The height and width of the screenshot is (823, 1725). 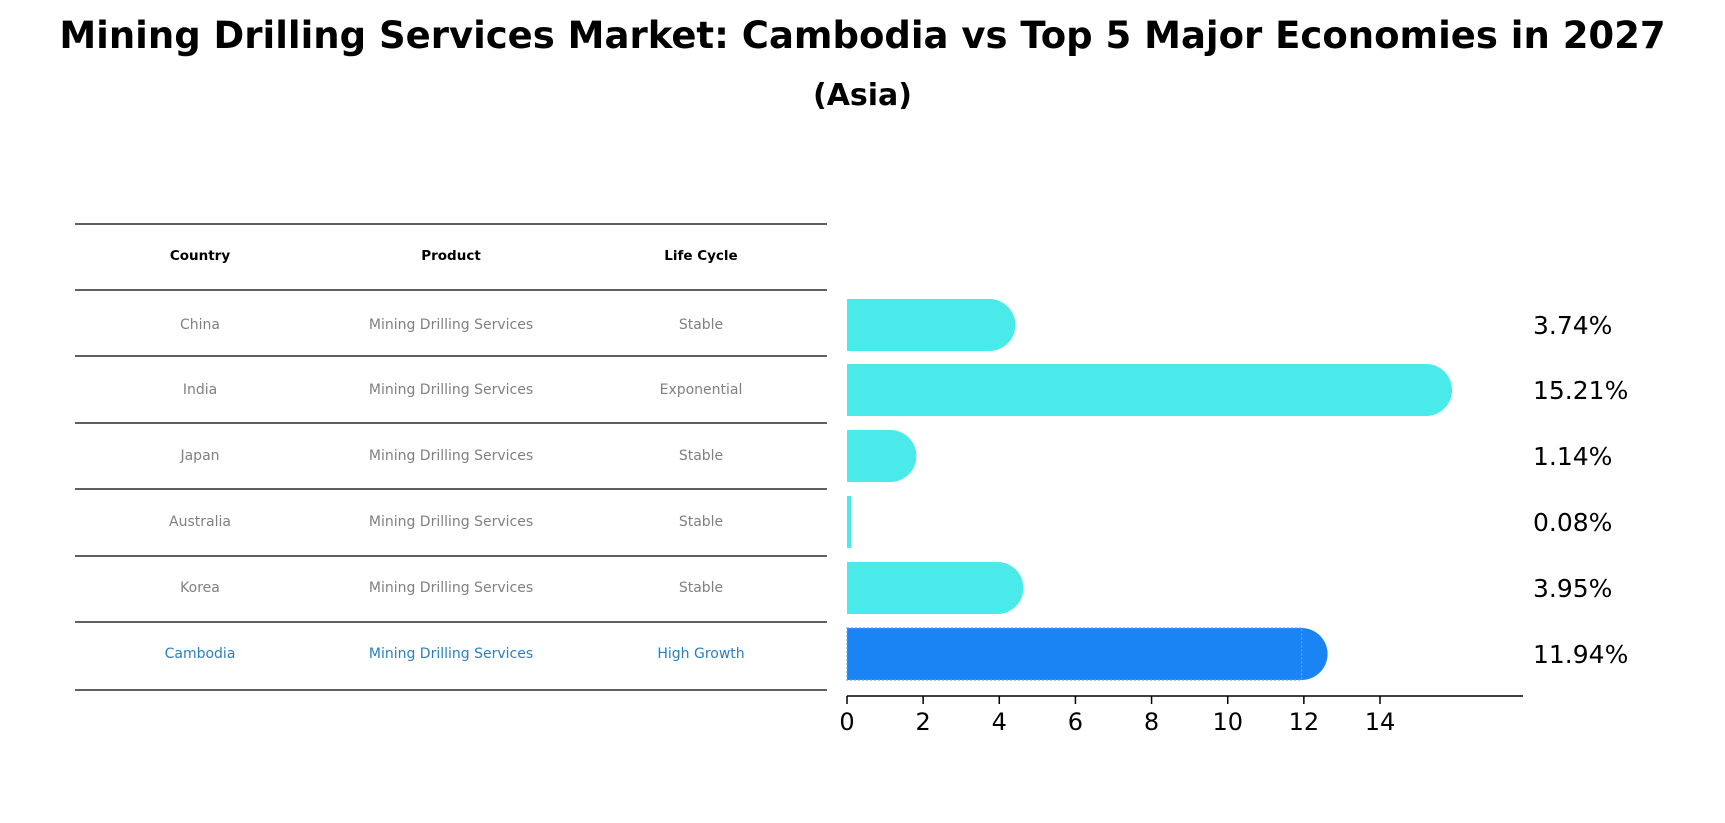 I want to click on value-label-china: 3.74%, so click(x=1572, y=325).